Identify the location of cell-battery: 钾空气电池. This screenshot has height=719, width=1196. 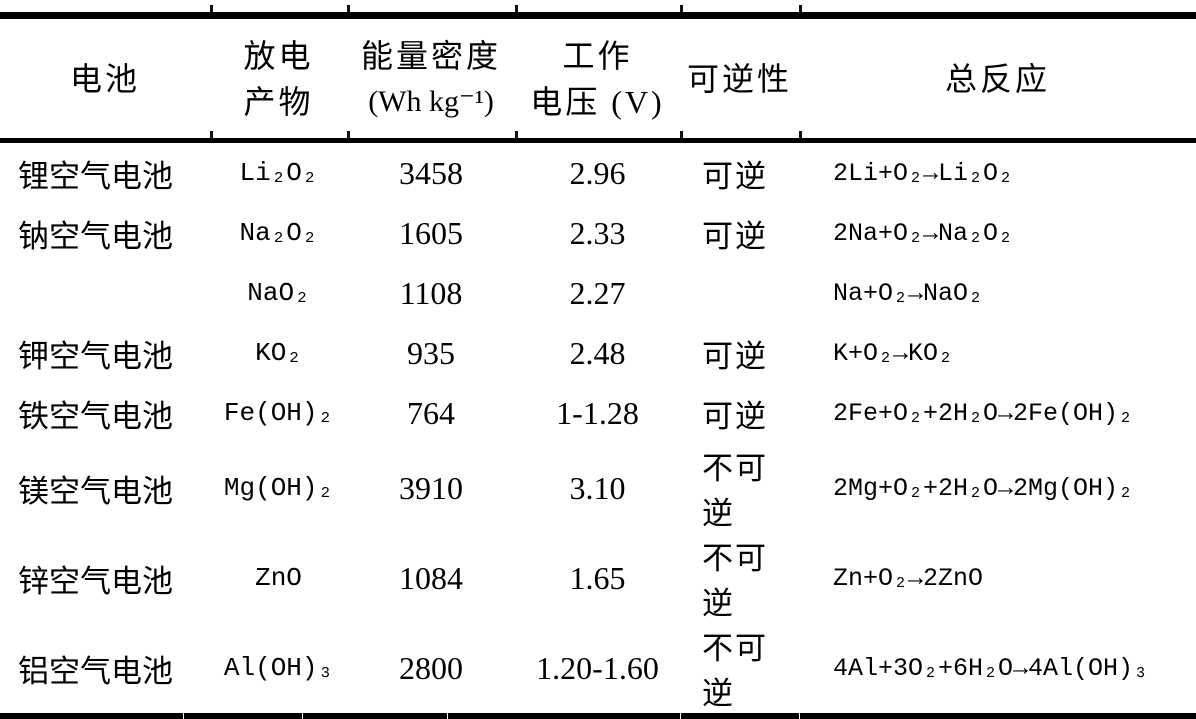
(95, 356).